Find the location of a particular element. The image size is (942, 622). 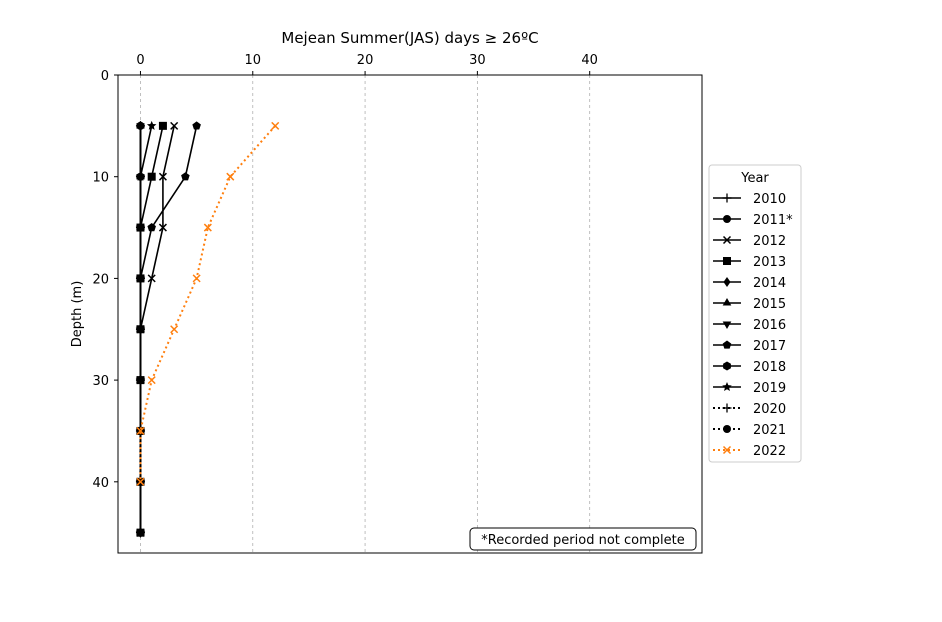

legend-label: 2014 is located at coordinates (769, 283).